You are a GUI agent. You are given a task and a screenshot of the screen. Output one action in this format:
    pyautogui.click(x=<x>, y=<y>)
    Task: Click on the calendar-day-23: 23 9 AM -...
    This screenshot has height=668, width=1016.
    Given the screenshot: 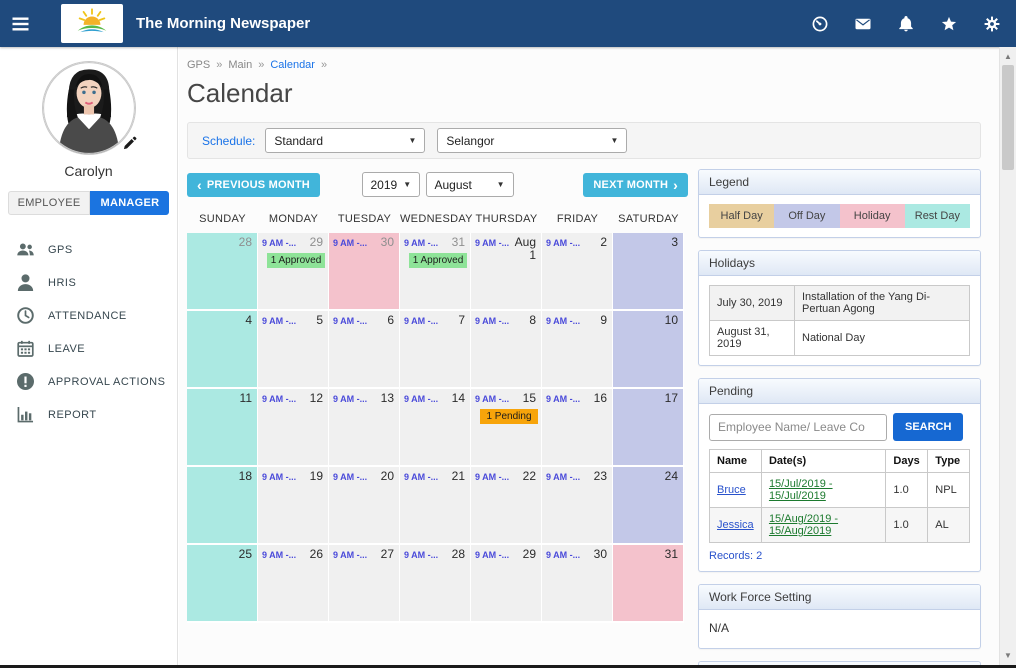 What is the action you would take?
    pyautogui.click(x=577, y=506)
    